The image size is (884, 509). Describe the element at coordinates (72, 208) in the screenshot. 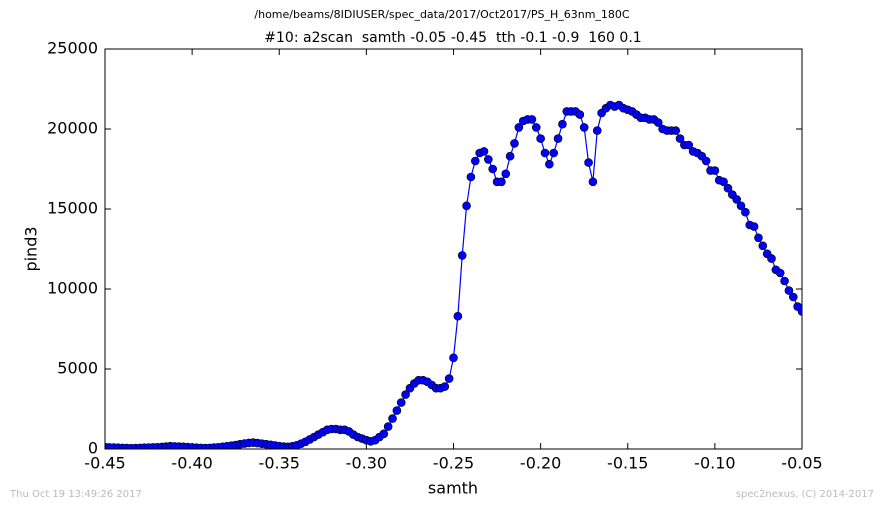

I see `y-tick-label: 15000` at that location.